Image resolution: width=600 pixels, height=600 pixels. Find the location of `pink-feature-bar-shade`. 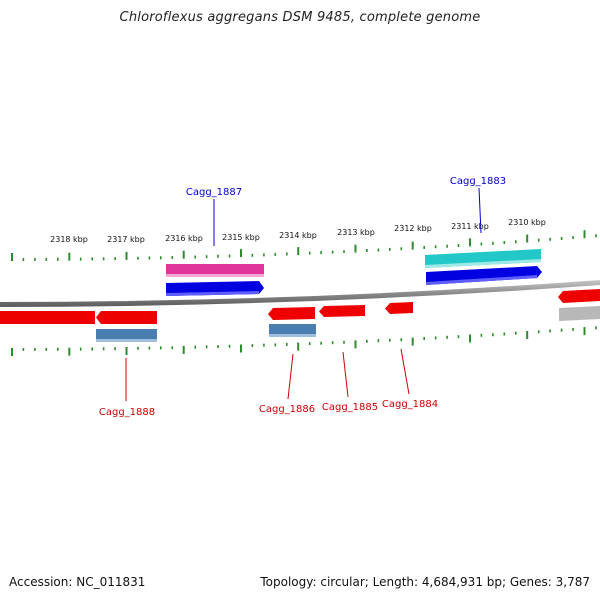

pink-feature-bar-shade is located at coordinates (215, 275).